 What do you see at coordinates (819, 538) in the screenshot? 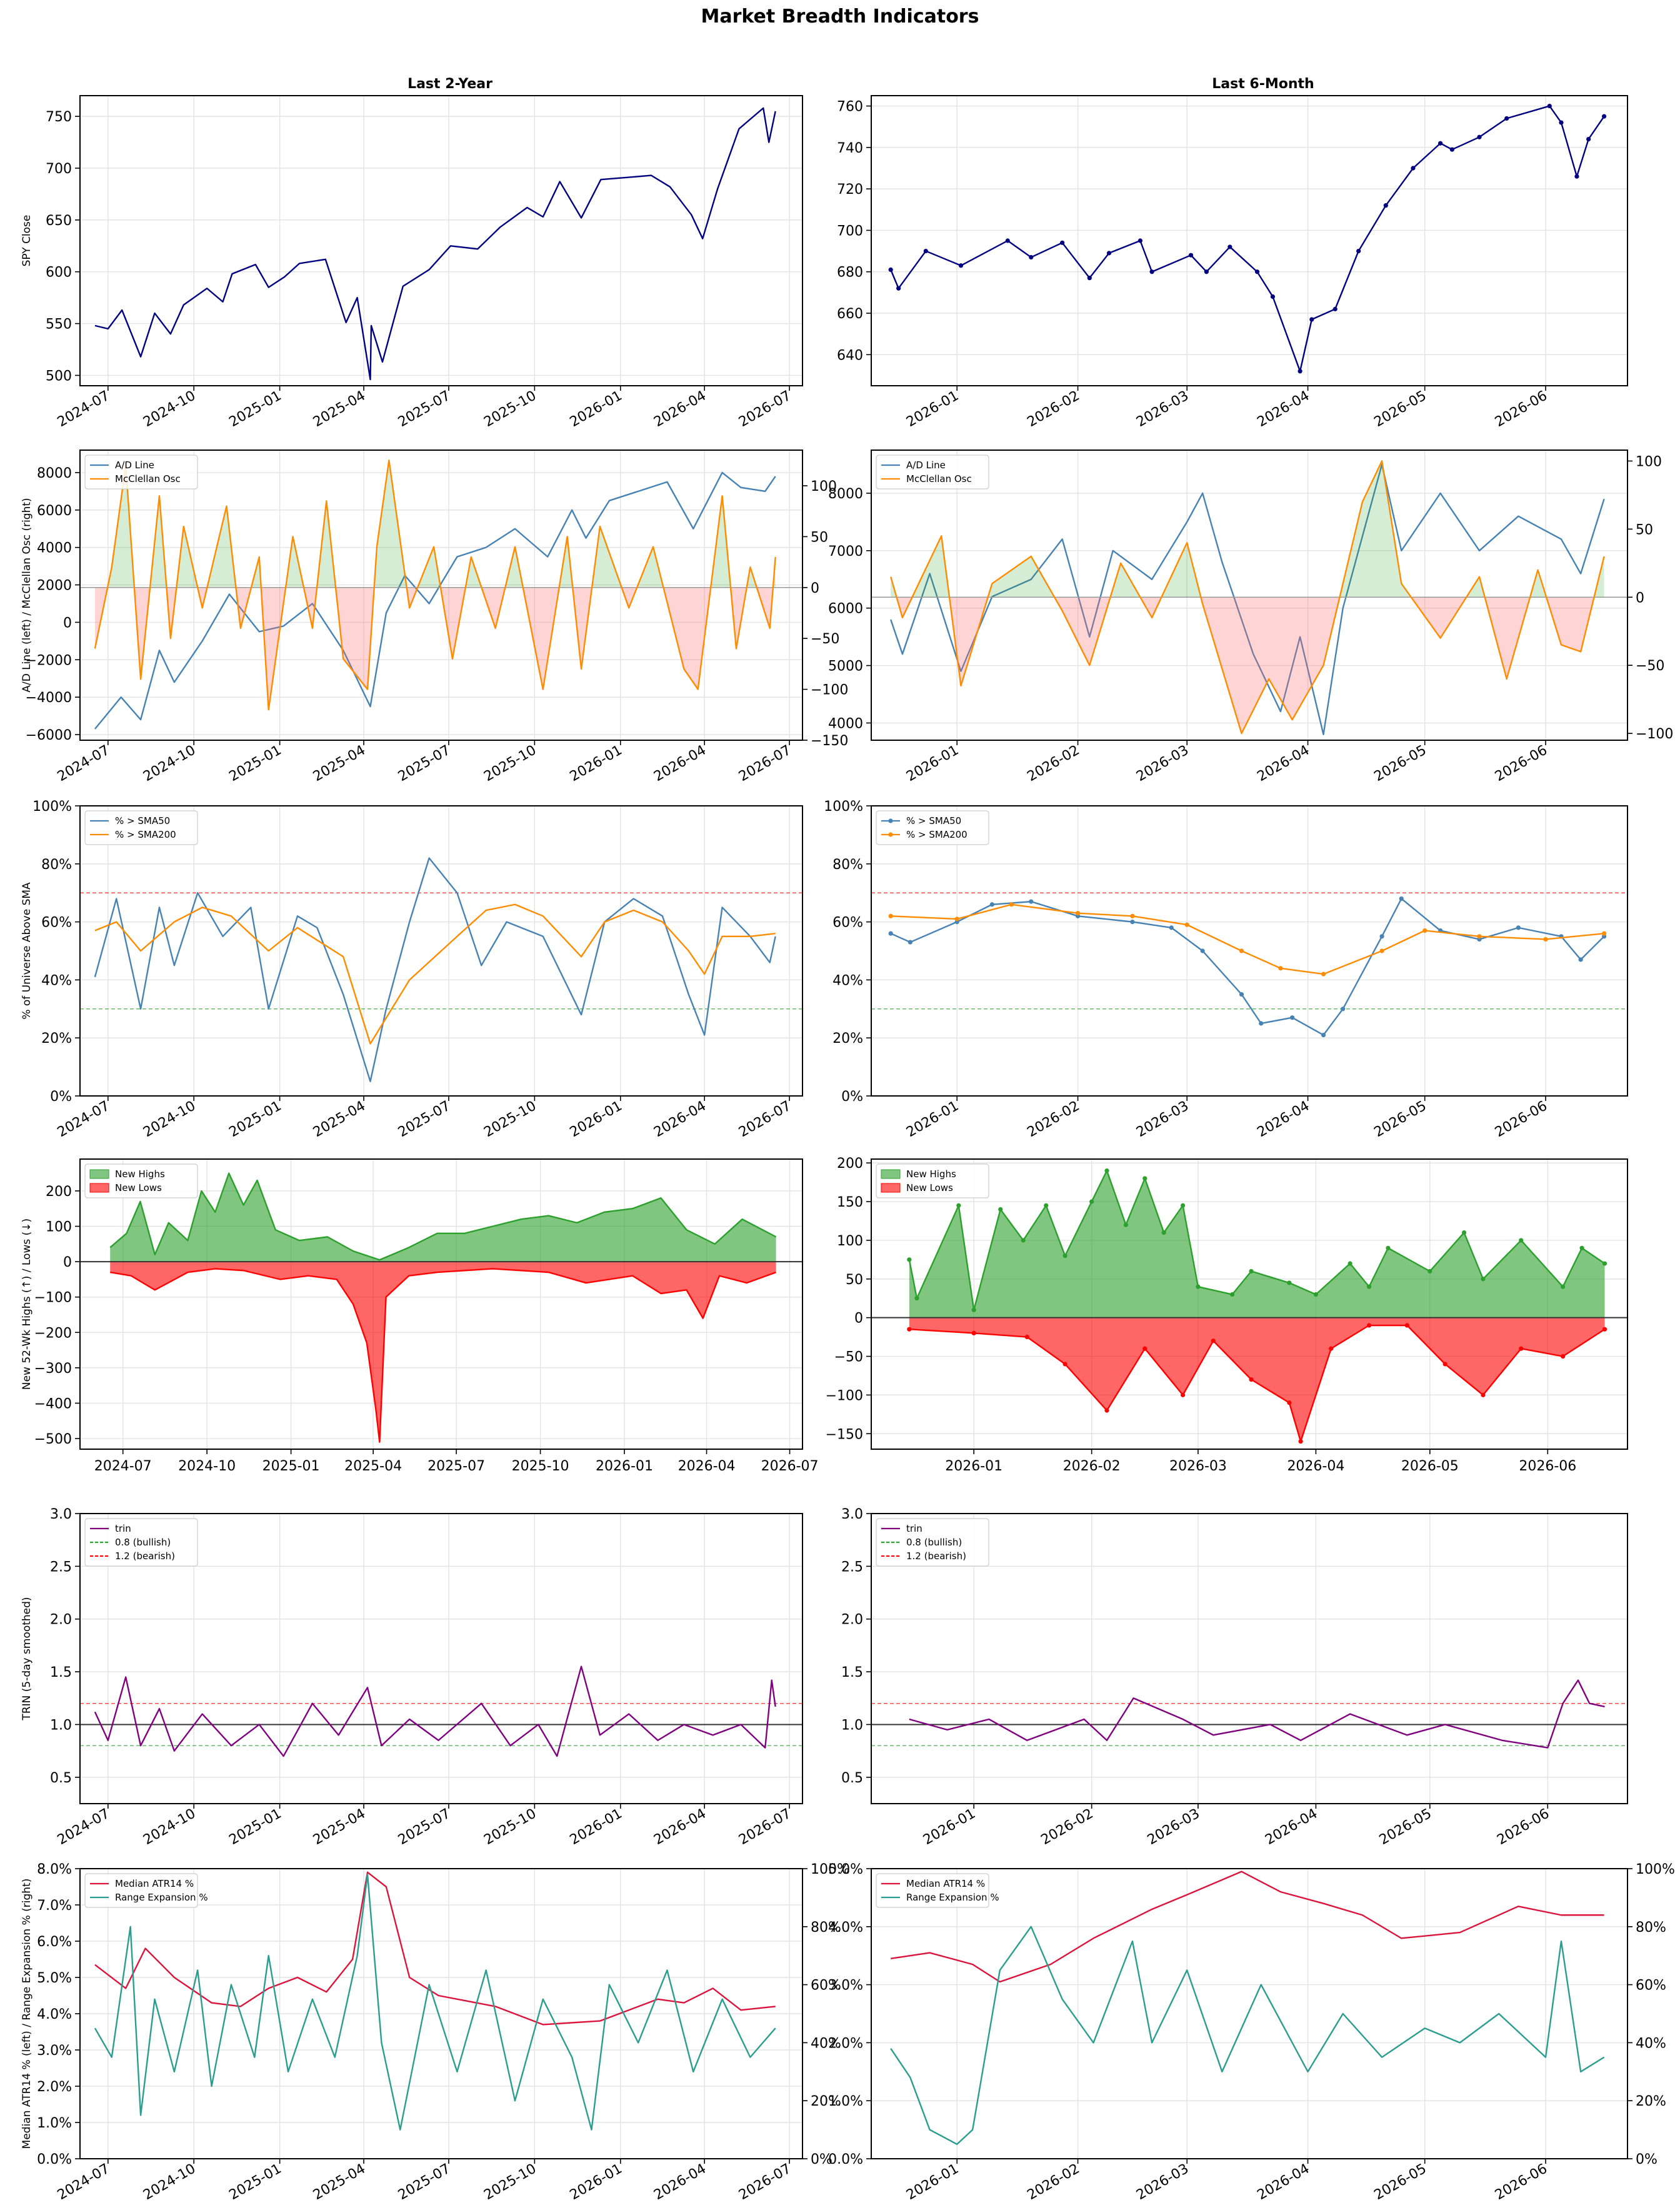
I see `y2-tick-label: 50` at bounding box center [819, 538].